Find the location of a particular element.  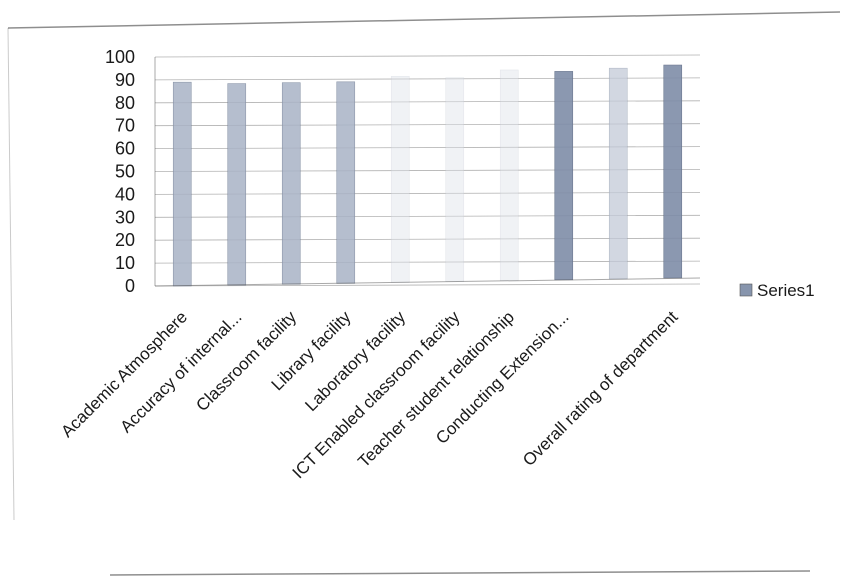

page-top-border is located at coordinates (424, 20).